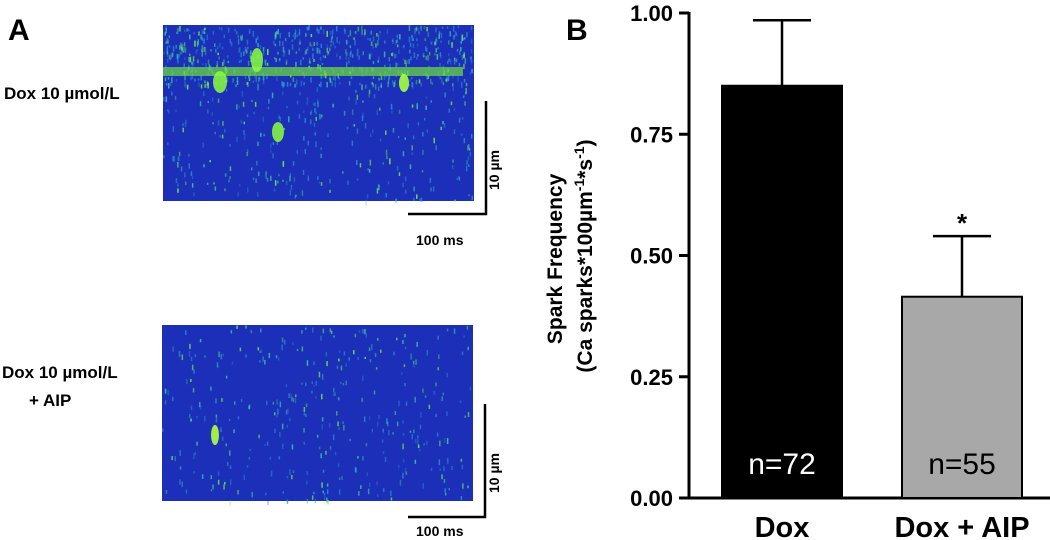 This screenshot has height=540, width=1050. What do you see at coordinates (782, 526) in the screenshot?
I see `x-category-label: Dox` at bounding box center [782, 526].